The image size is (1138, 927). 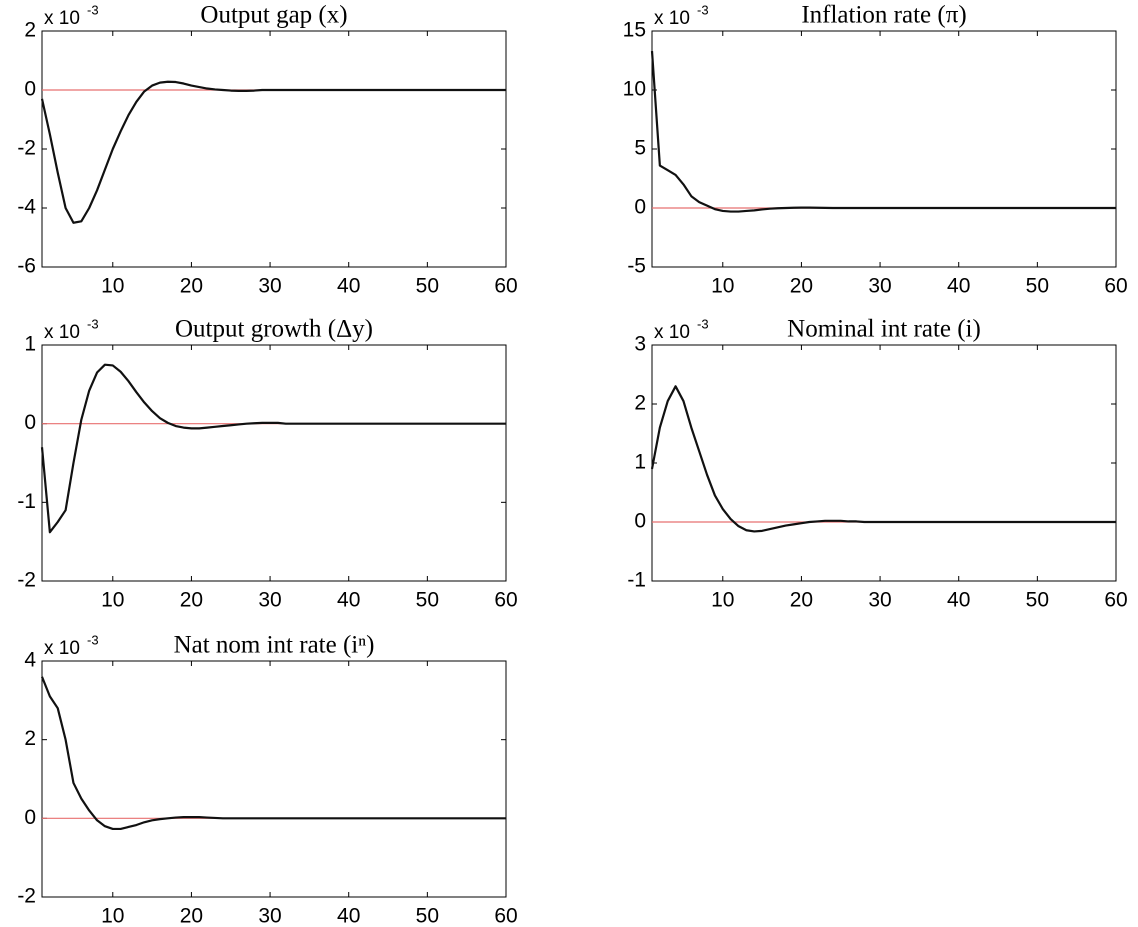 I want to click on y-tick-label: 5, so click(x=640, y=148).